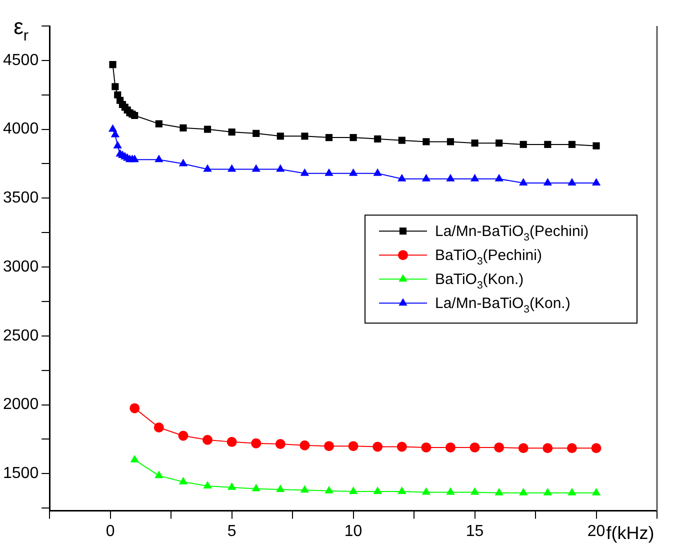 The height and width of the screenshot is (544, 687). What do you see at coordinates (475, 531) in the screenshot?
I see `x-tick-label: 15` at bounding box center [475, 531].